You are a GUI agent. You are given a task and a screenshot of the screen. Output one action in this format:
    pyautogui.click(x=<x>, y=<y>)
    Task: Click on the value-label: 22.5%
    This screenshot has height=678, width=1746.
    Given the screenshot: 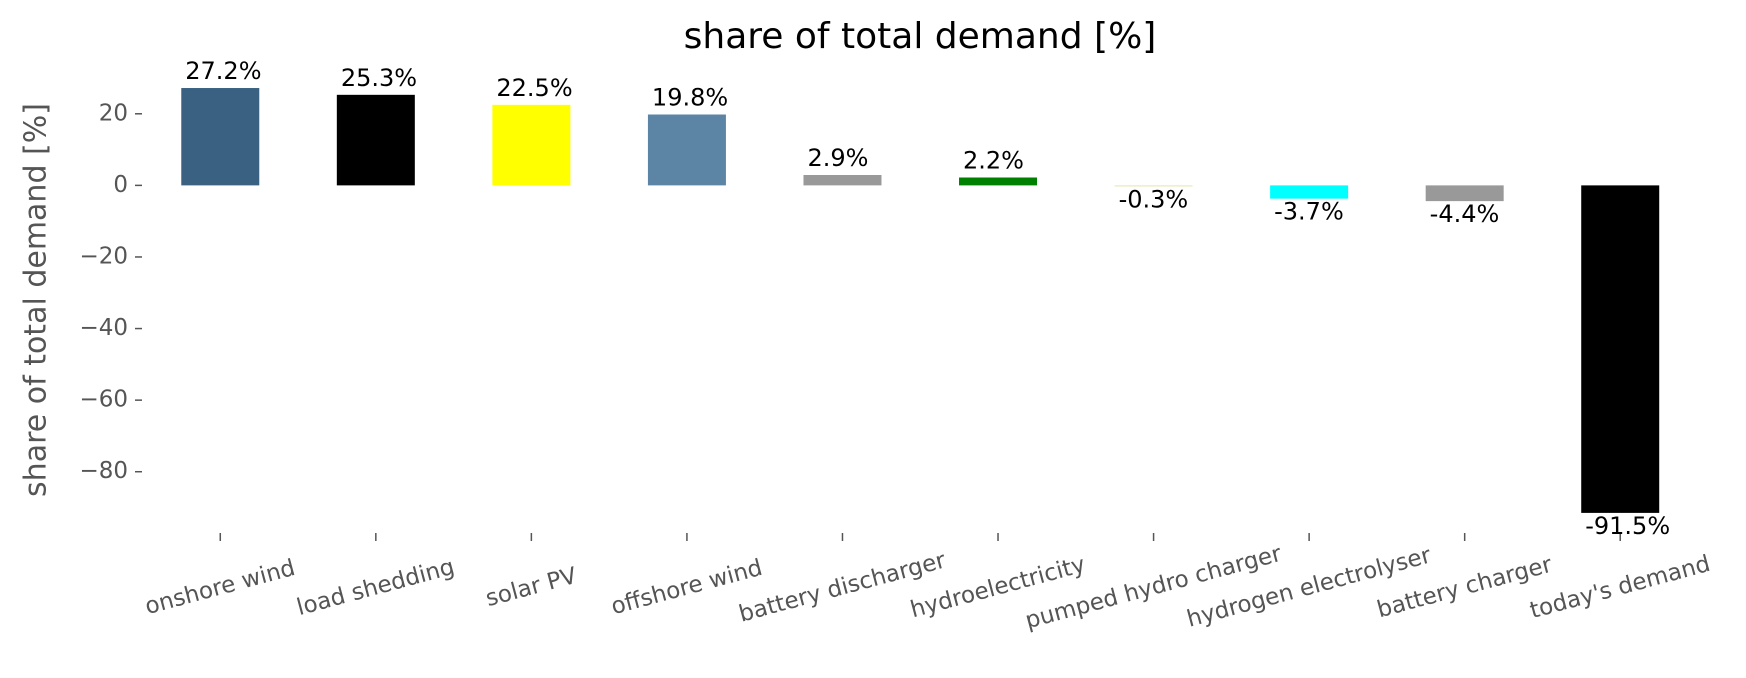 What is the action you would take?
    pyautogui.click(x=534, y=88)
    